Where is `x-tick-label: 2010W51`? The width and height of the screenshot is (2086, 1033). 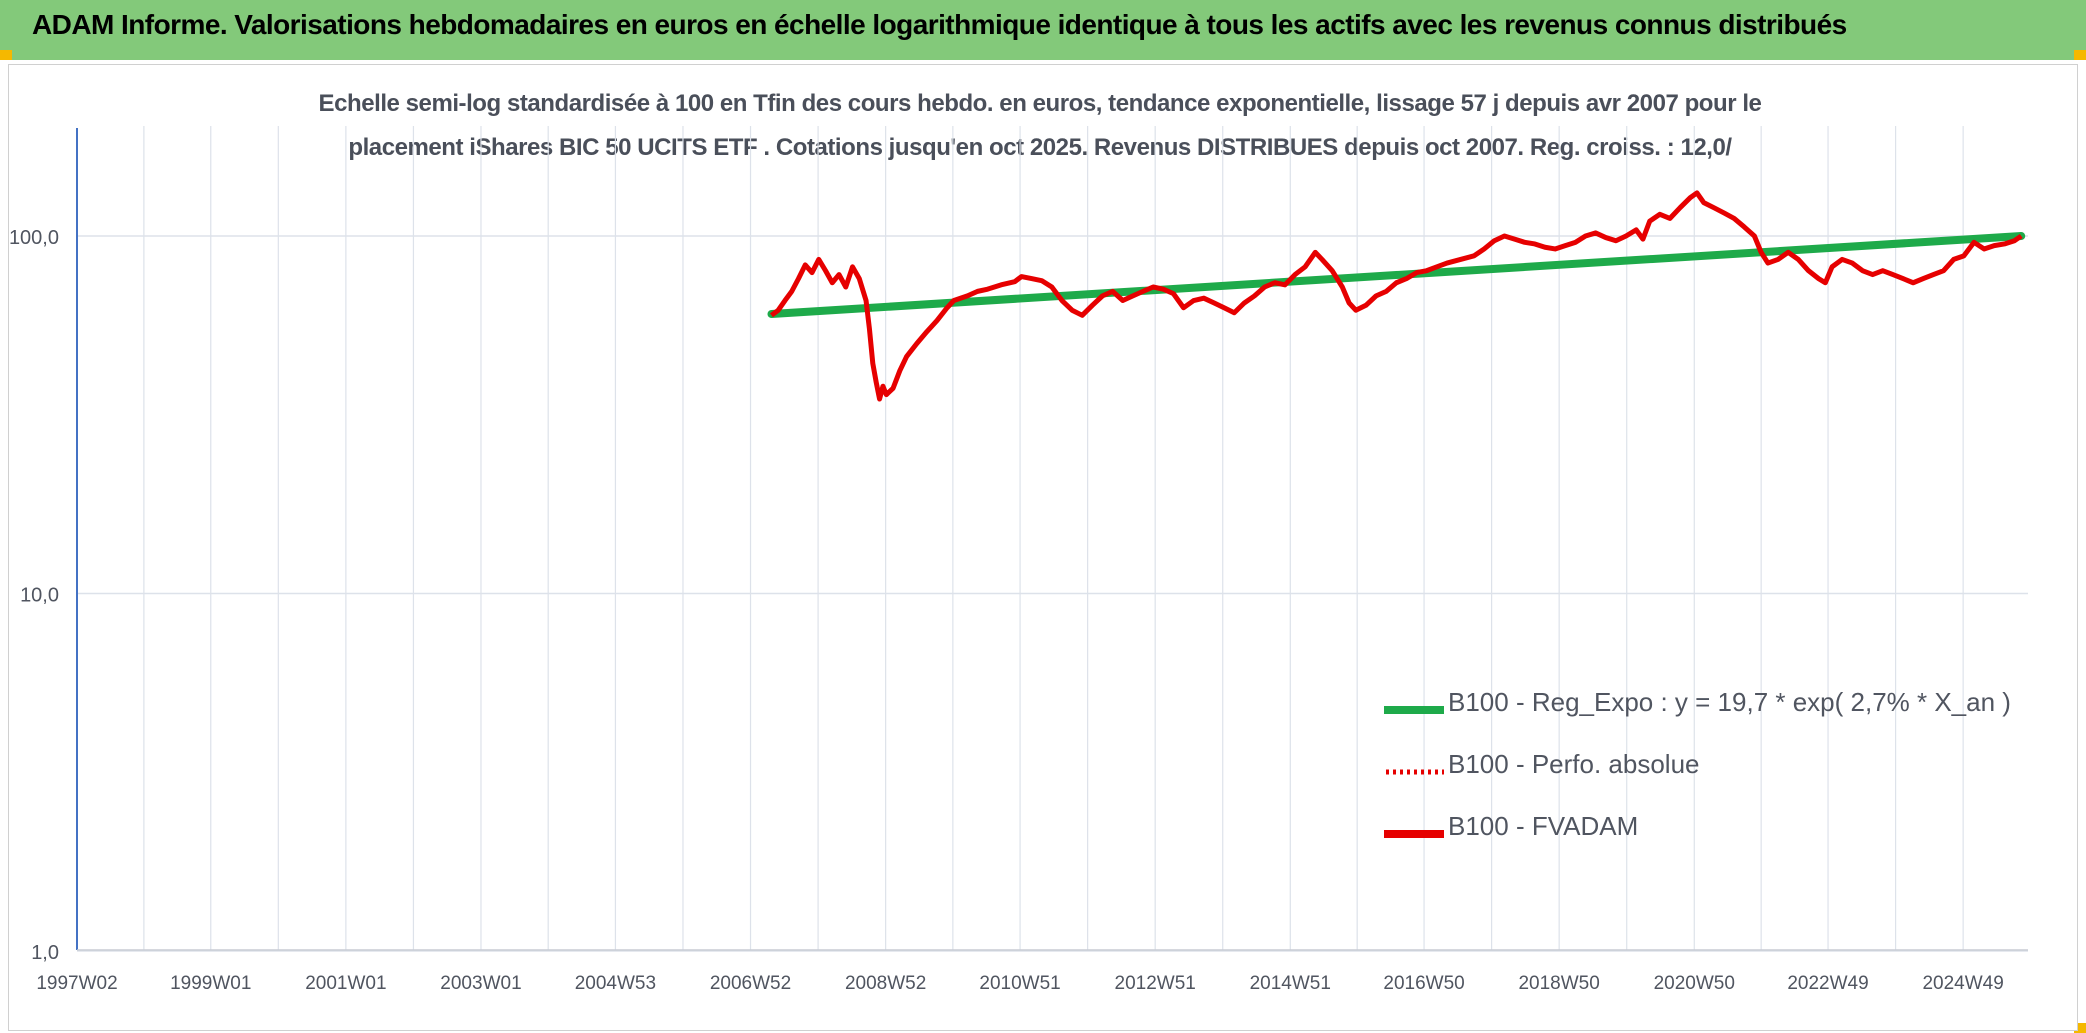
x-tick-label: 2010W51 is located at coordinates (1019, 983).